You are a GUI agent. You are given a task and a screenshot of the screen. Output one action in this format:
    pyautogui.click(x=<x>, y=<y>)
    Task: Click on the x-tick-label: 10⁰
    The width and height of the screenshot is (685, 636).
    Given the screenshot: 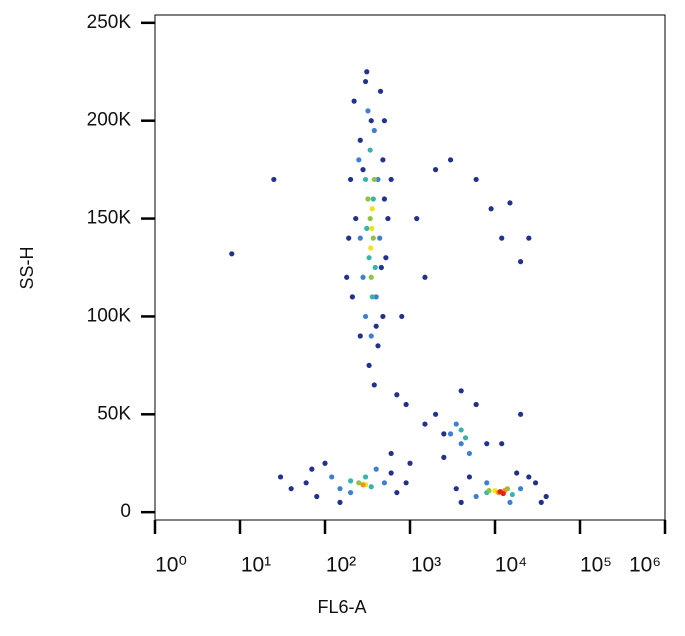 What is the action you would take?
    pyautogui.click(x=171, y=565)
    